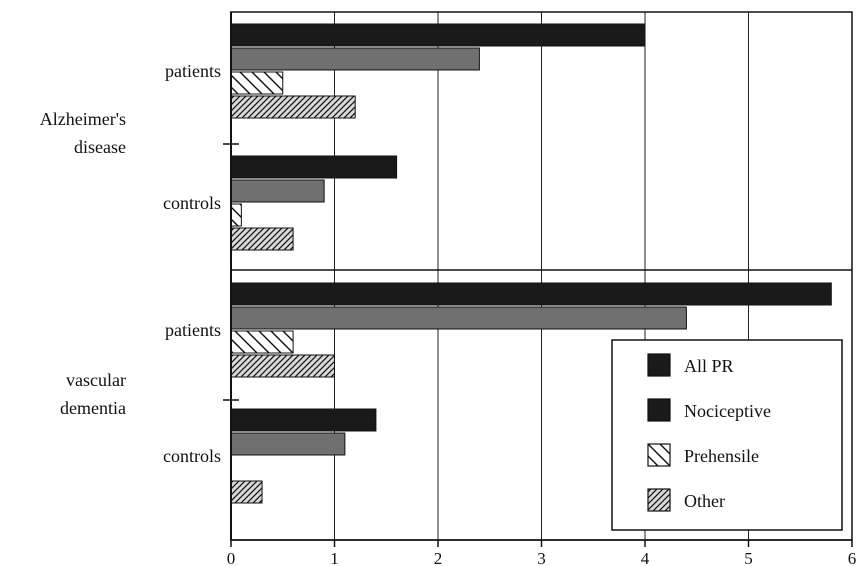  Describe the element at coordinates (748, 557) in the screenshot. I see `x-tick-label: 5` at that location.